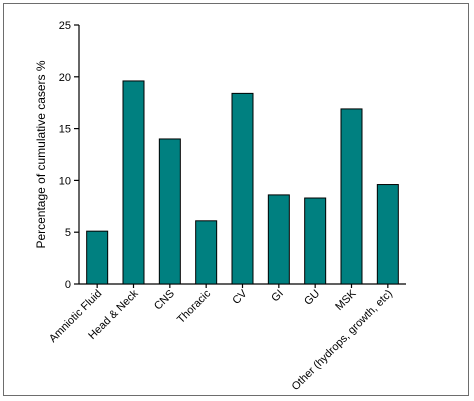  Describe the element at coordinates (240, 297) in the screenshot. I see `x-tick-label: CV` at that location.